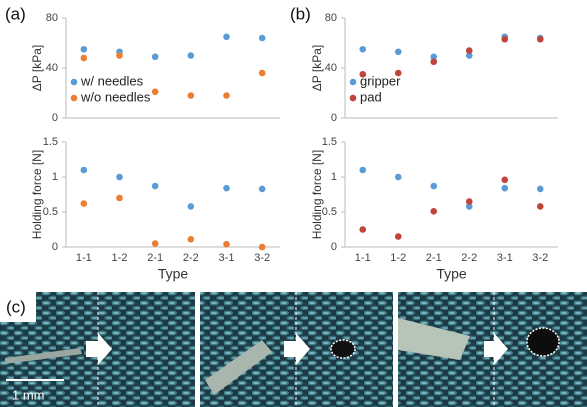 This screenshot has height=407, width=587. What do you see at coordinates (112, 80) in the screenshot?
I see `legend-label: w/ needles` at bounding box center [112, 80].